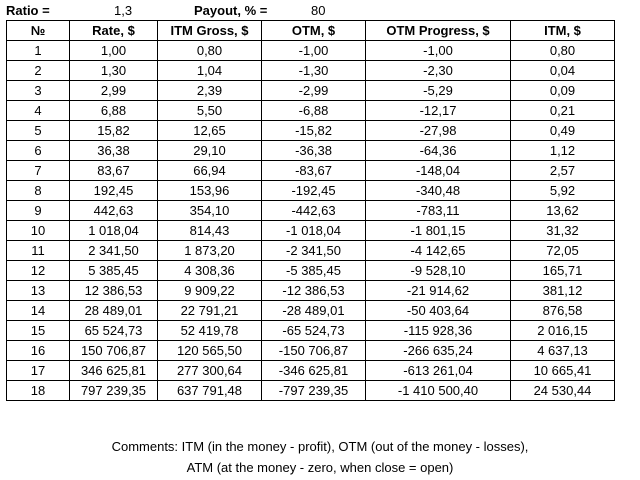 This screenshot has height=480, width=640. Describe the element at coordinates (562, 90) in the screenshot. I see `cell-itm: 0,09` at that location.